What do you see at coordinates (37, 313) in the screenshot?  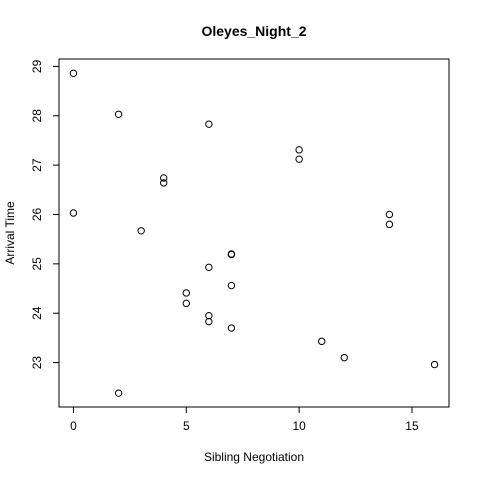 I see `y-tick-label: 24` at bounding box center [37, 313].